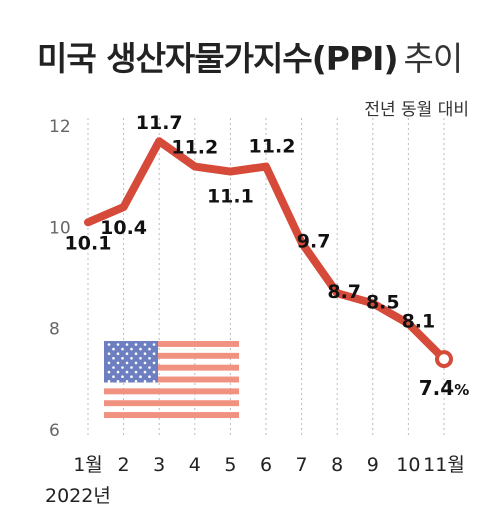 The width and height of the screenshot is (499, 514). Describe the element at coordinates (314, 242) in the screenshot. I see `data-label: 9.7` at that location.